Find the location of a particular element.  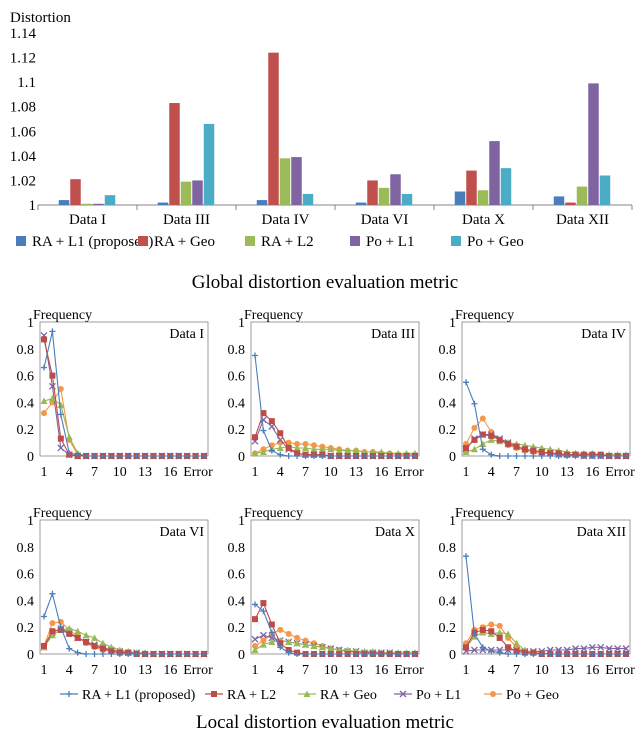

legend-label: RA + L2 is located at coordinates (251, 695).